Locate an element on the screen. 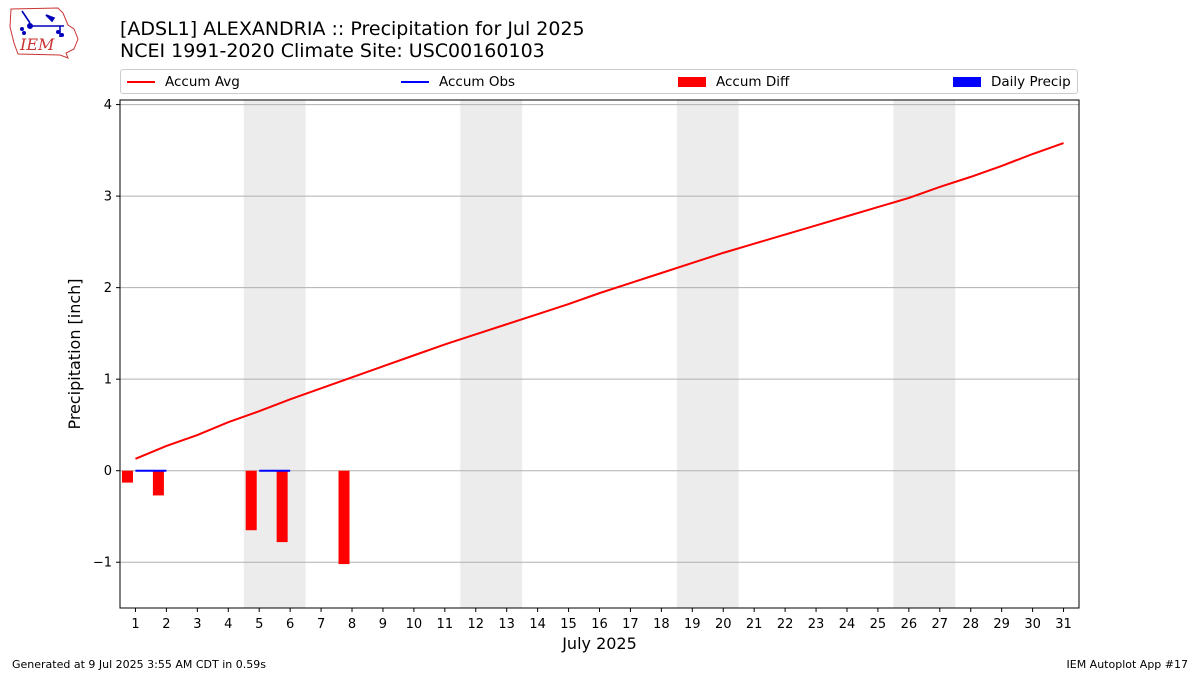 This screenshot has height=675, width=1200. x-tick-label: 1 is located at coordinates (135, 624).